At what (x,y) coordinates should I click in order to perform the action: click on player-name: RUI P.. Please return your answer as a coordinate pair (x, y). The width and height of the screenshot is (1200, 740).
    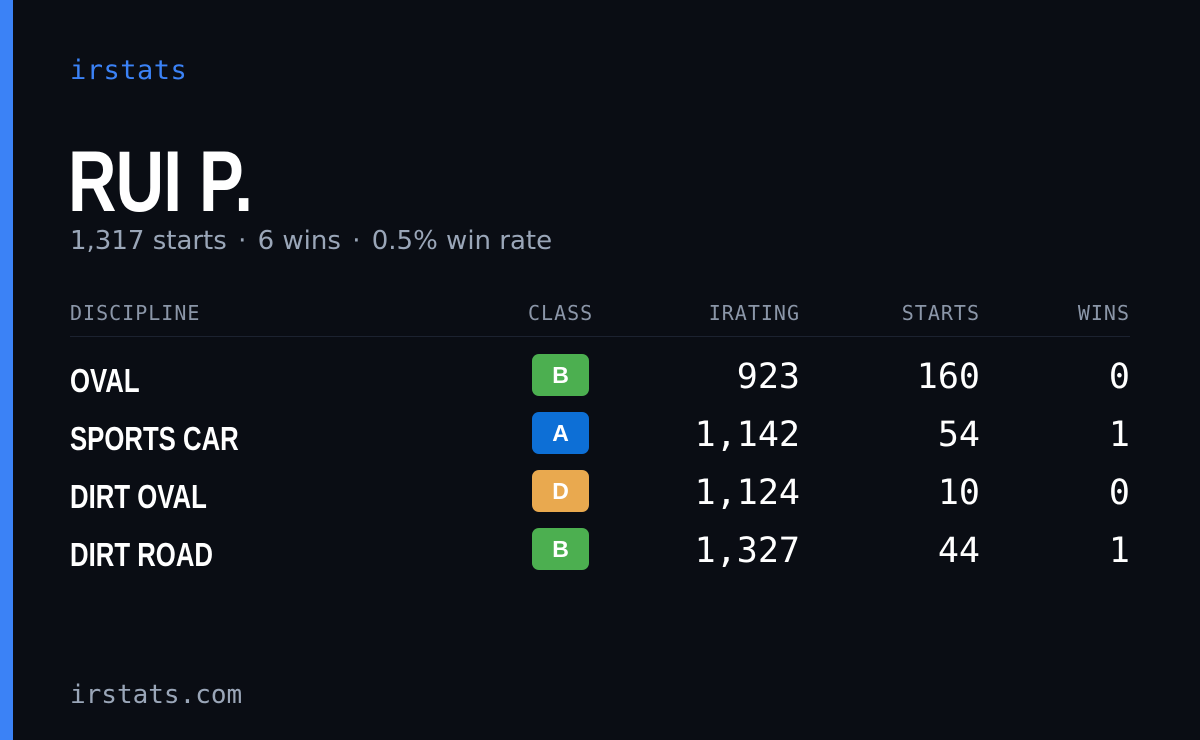
    Looking at the image, I should click on (160, 182).